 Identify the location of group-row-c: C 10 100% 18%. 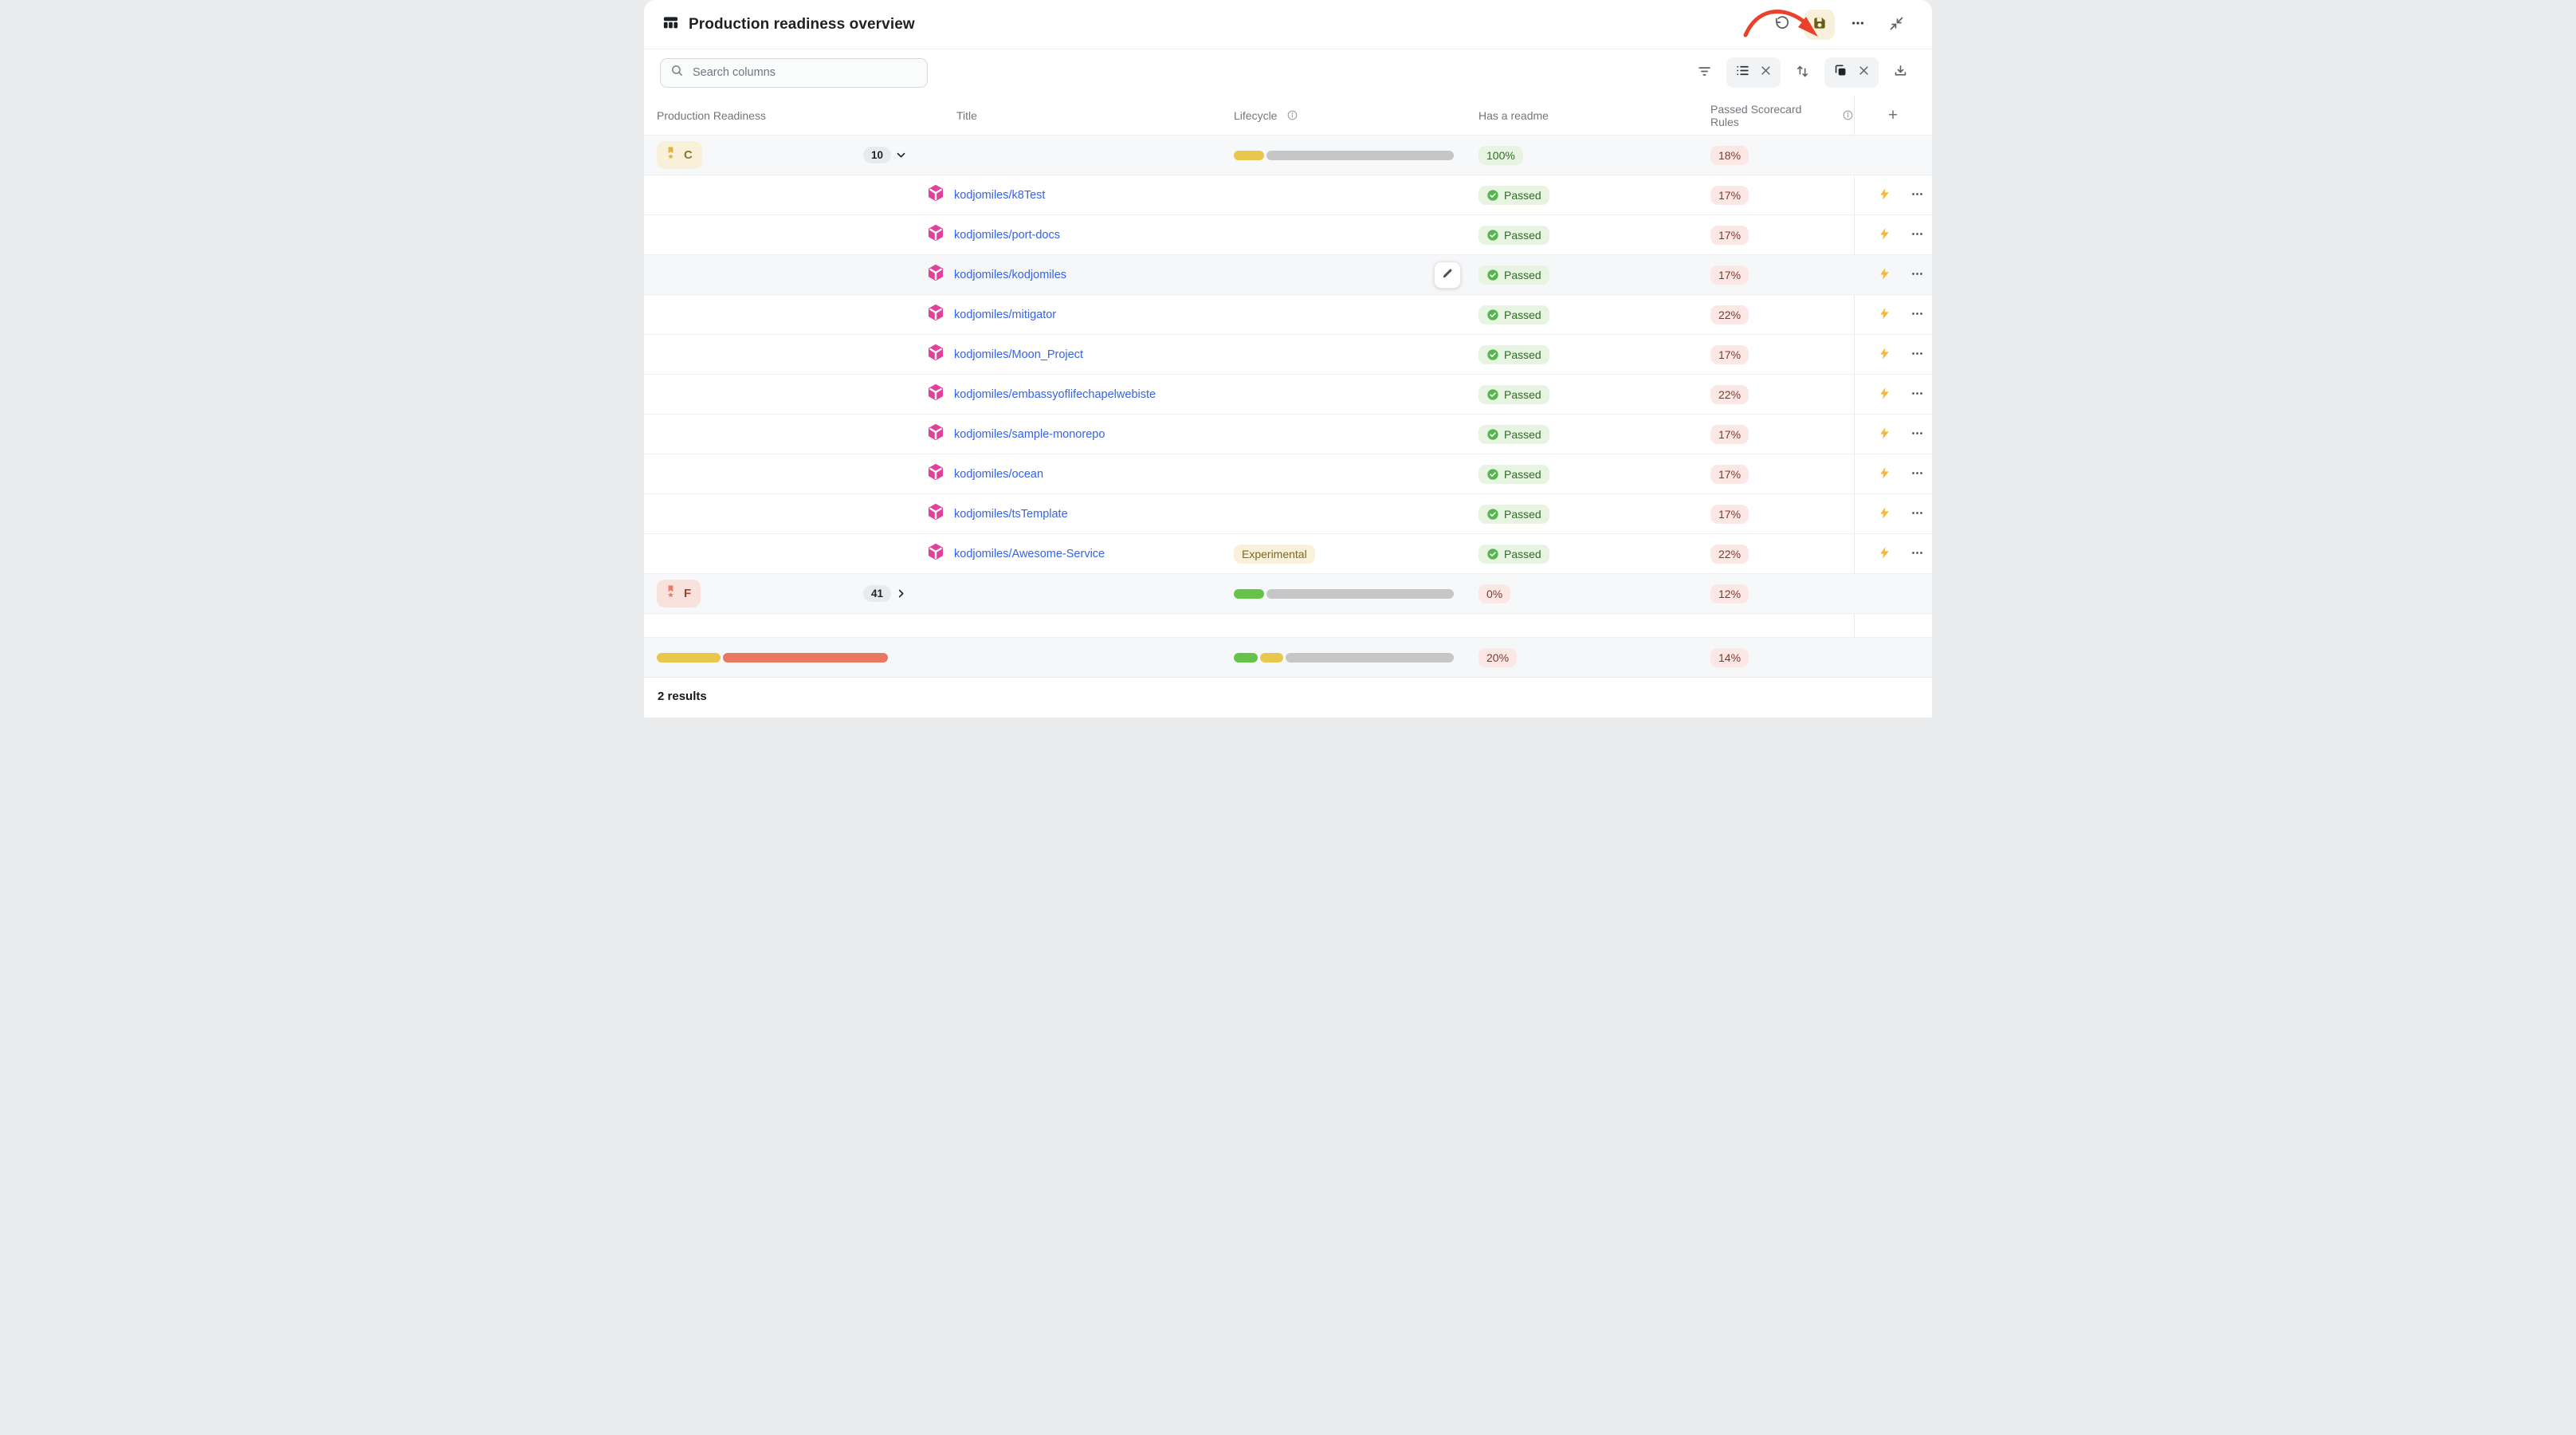
(1288, 155).